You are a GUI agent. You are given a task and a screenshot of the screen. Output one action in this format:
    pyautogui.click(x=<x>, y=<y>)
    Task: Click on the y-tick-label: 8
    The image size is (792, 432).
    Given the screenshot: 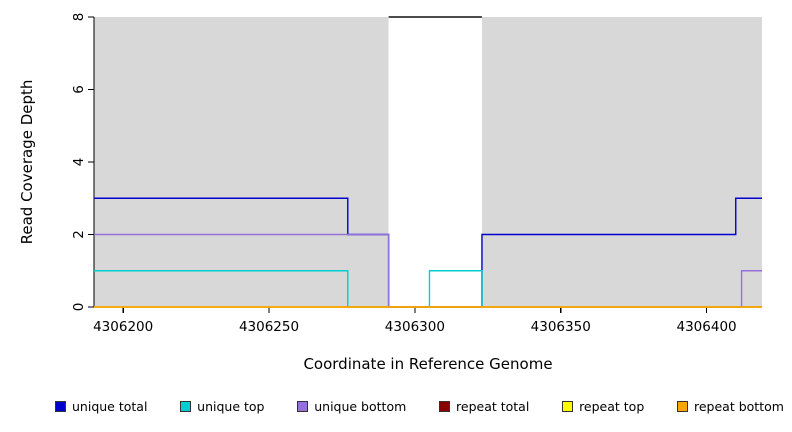 What is the action you would take?
    pyautogui.click(x=79, y=17)
    